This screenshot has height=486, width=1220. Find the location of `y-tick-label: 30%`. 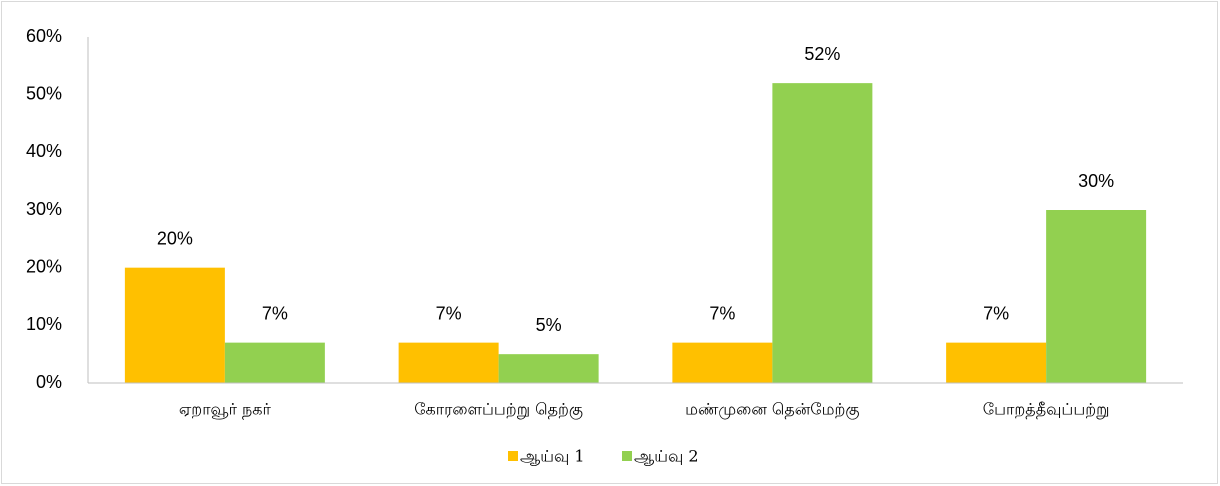

y-tick-label: 30% is located at coordinates (44, 209).